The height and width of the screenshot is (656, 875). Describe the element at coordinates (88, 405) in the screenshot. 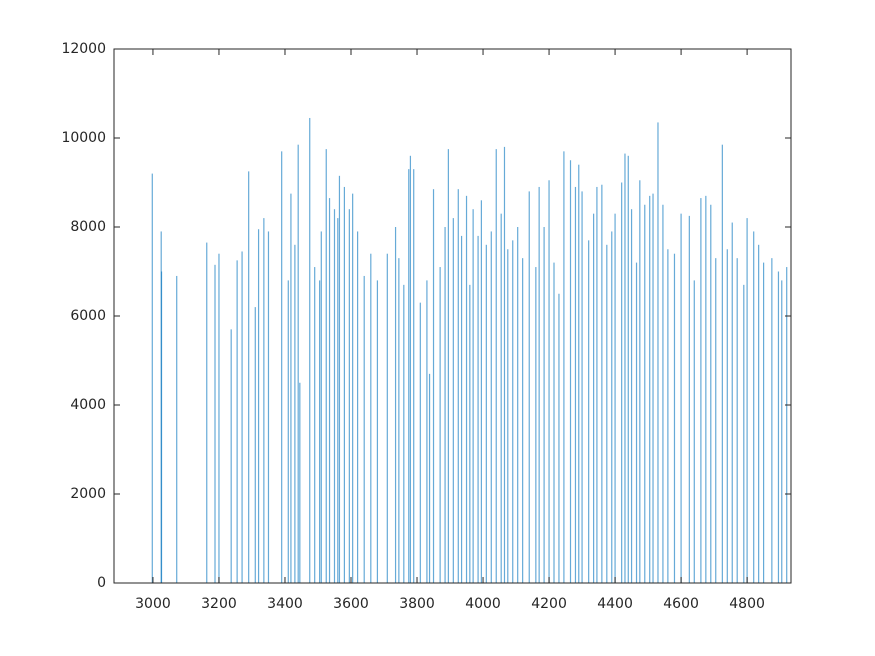

I see `y-tick-label: 4000` at that location.